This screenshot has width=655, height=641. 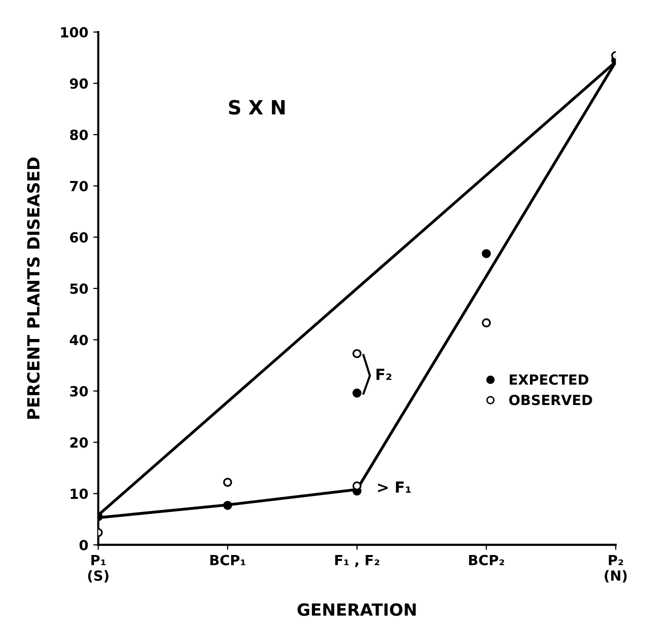 I want to click on x-tick-label: P₂ (N), so click(x=615, y=569).